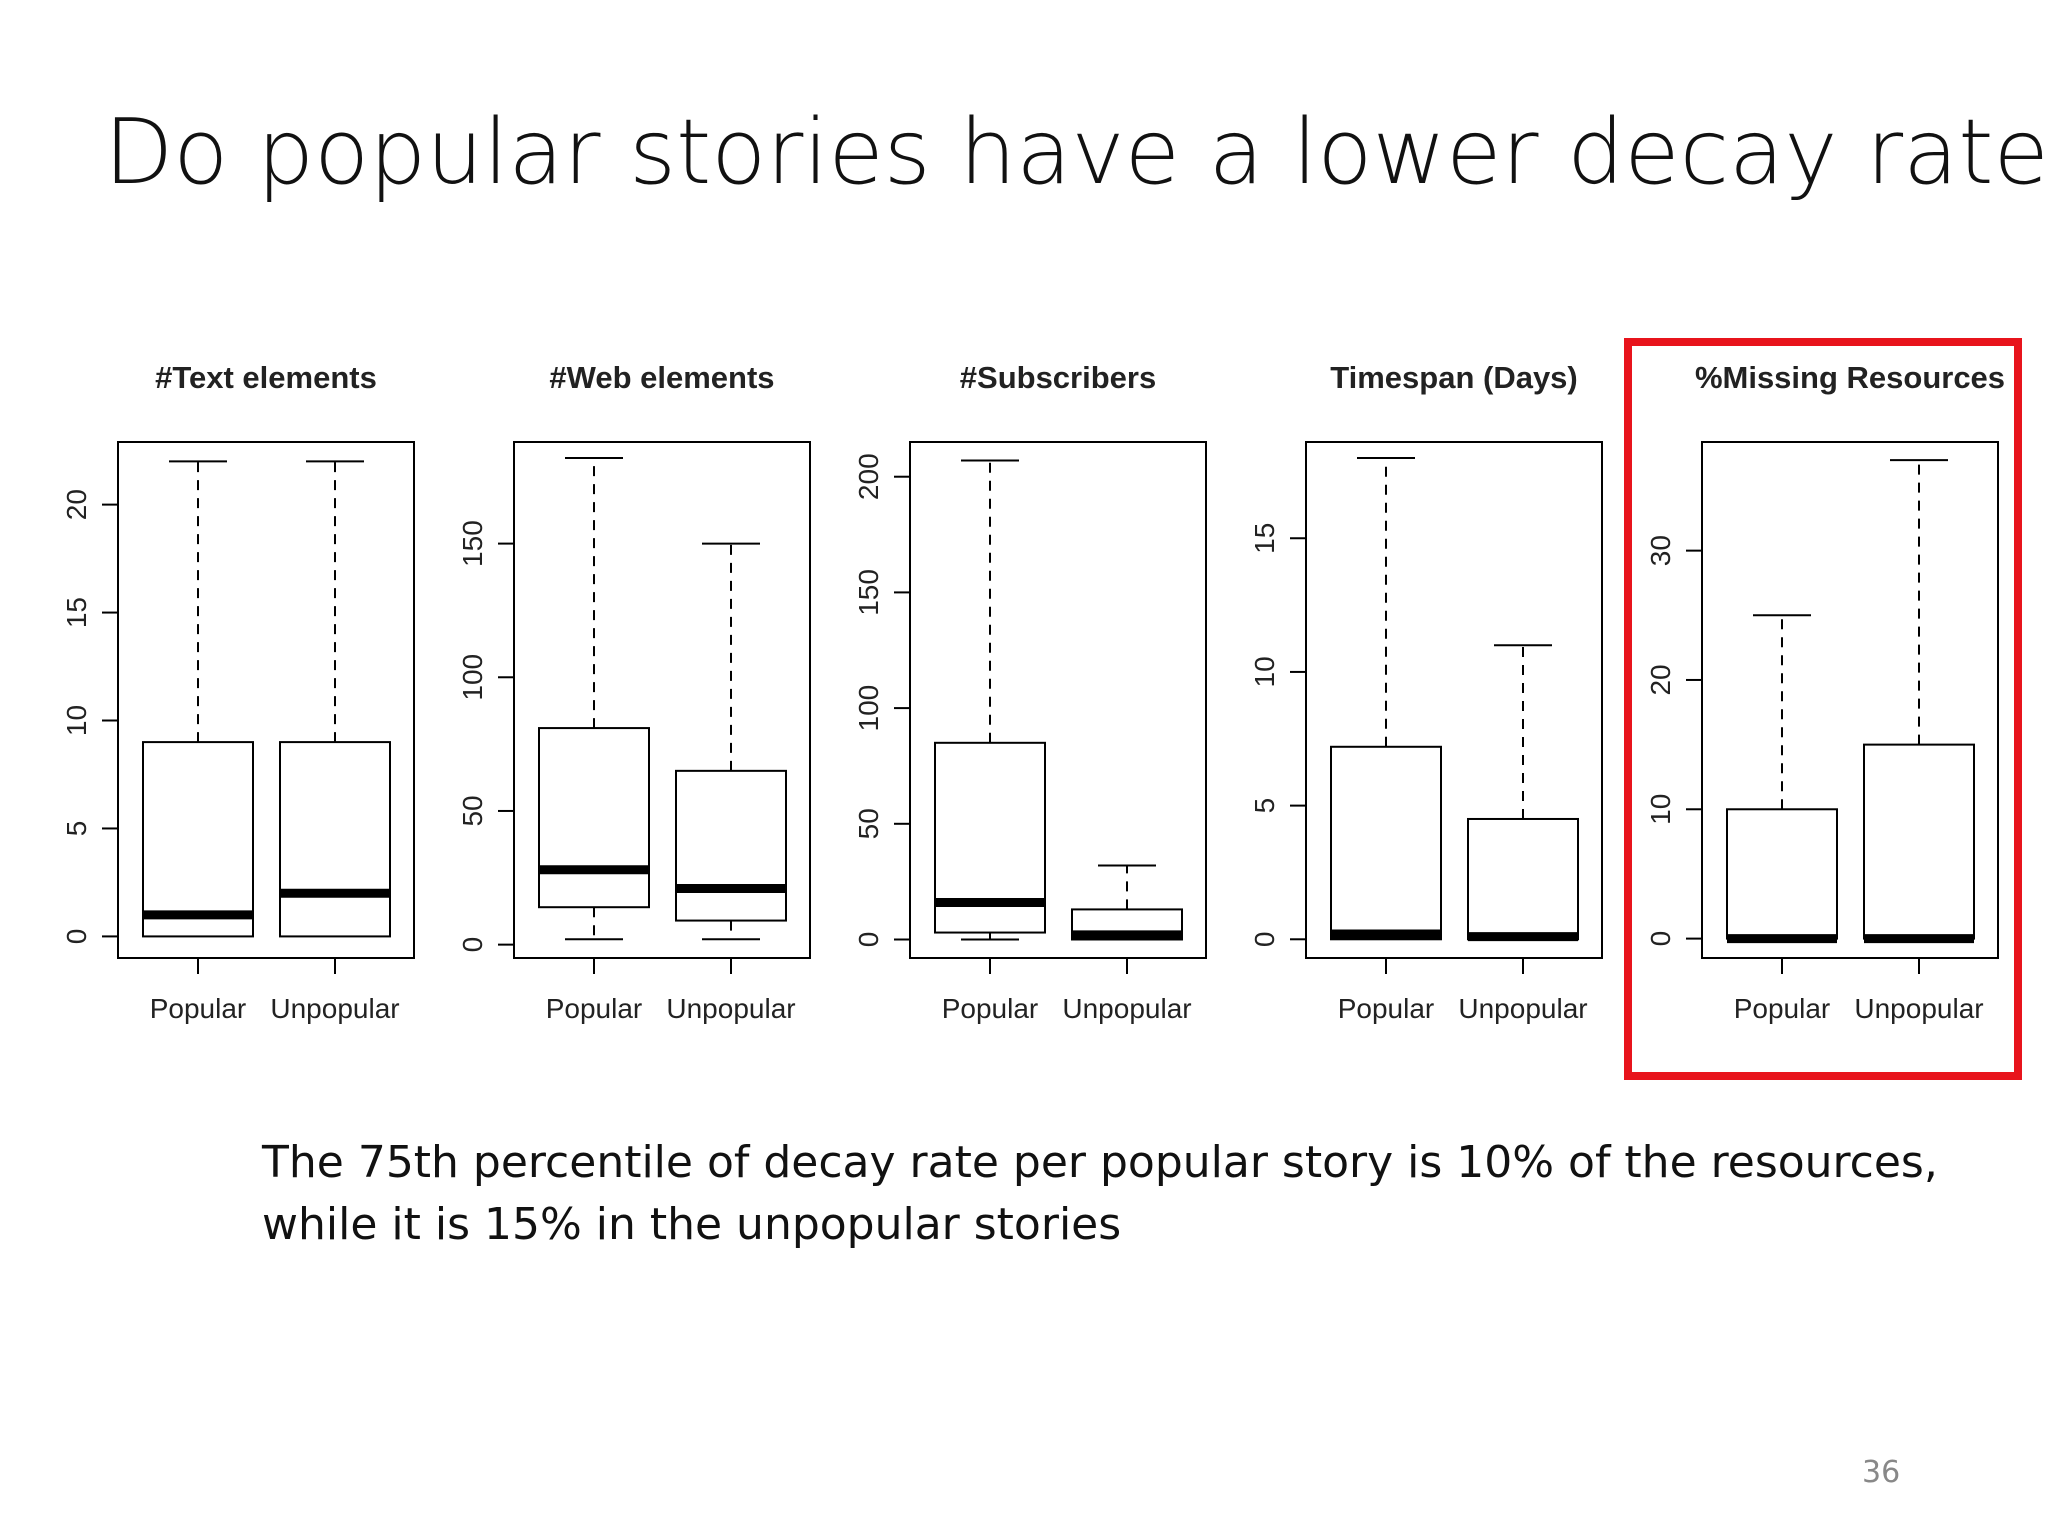  Describe the element at coordinates (1660, 550) in the screenshot. I see `y-tick-label: 30` at that location.